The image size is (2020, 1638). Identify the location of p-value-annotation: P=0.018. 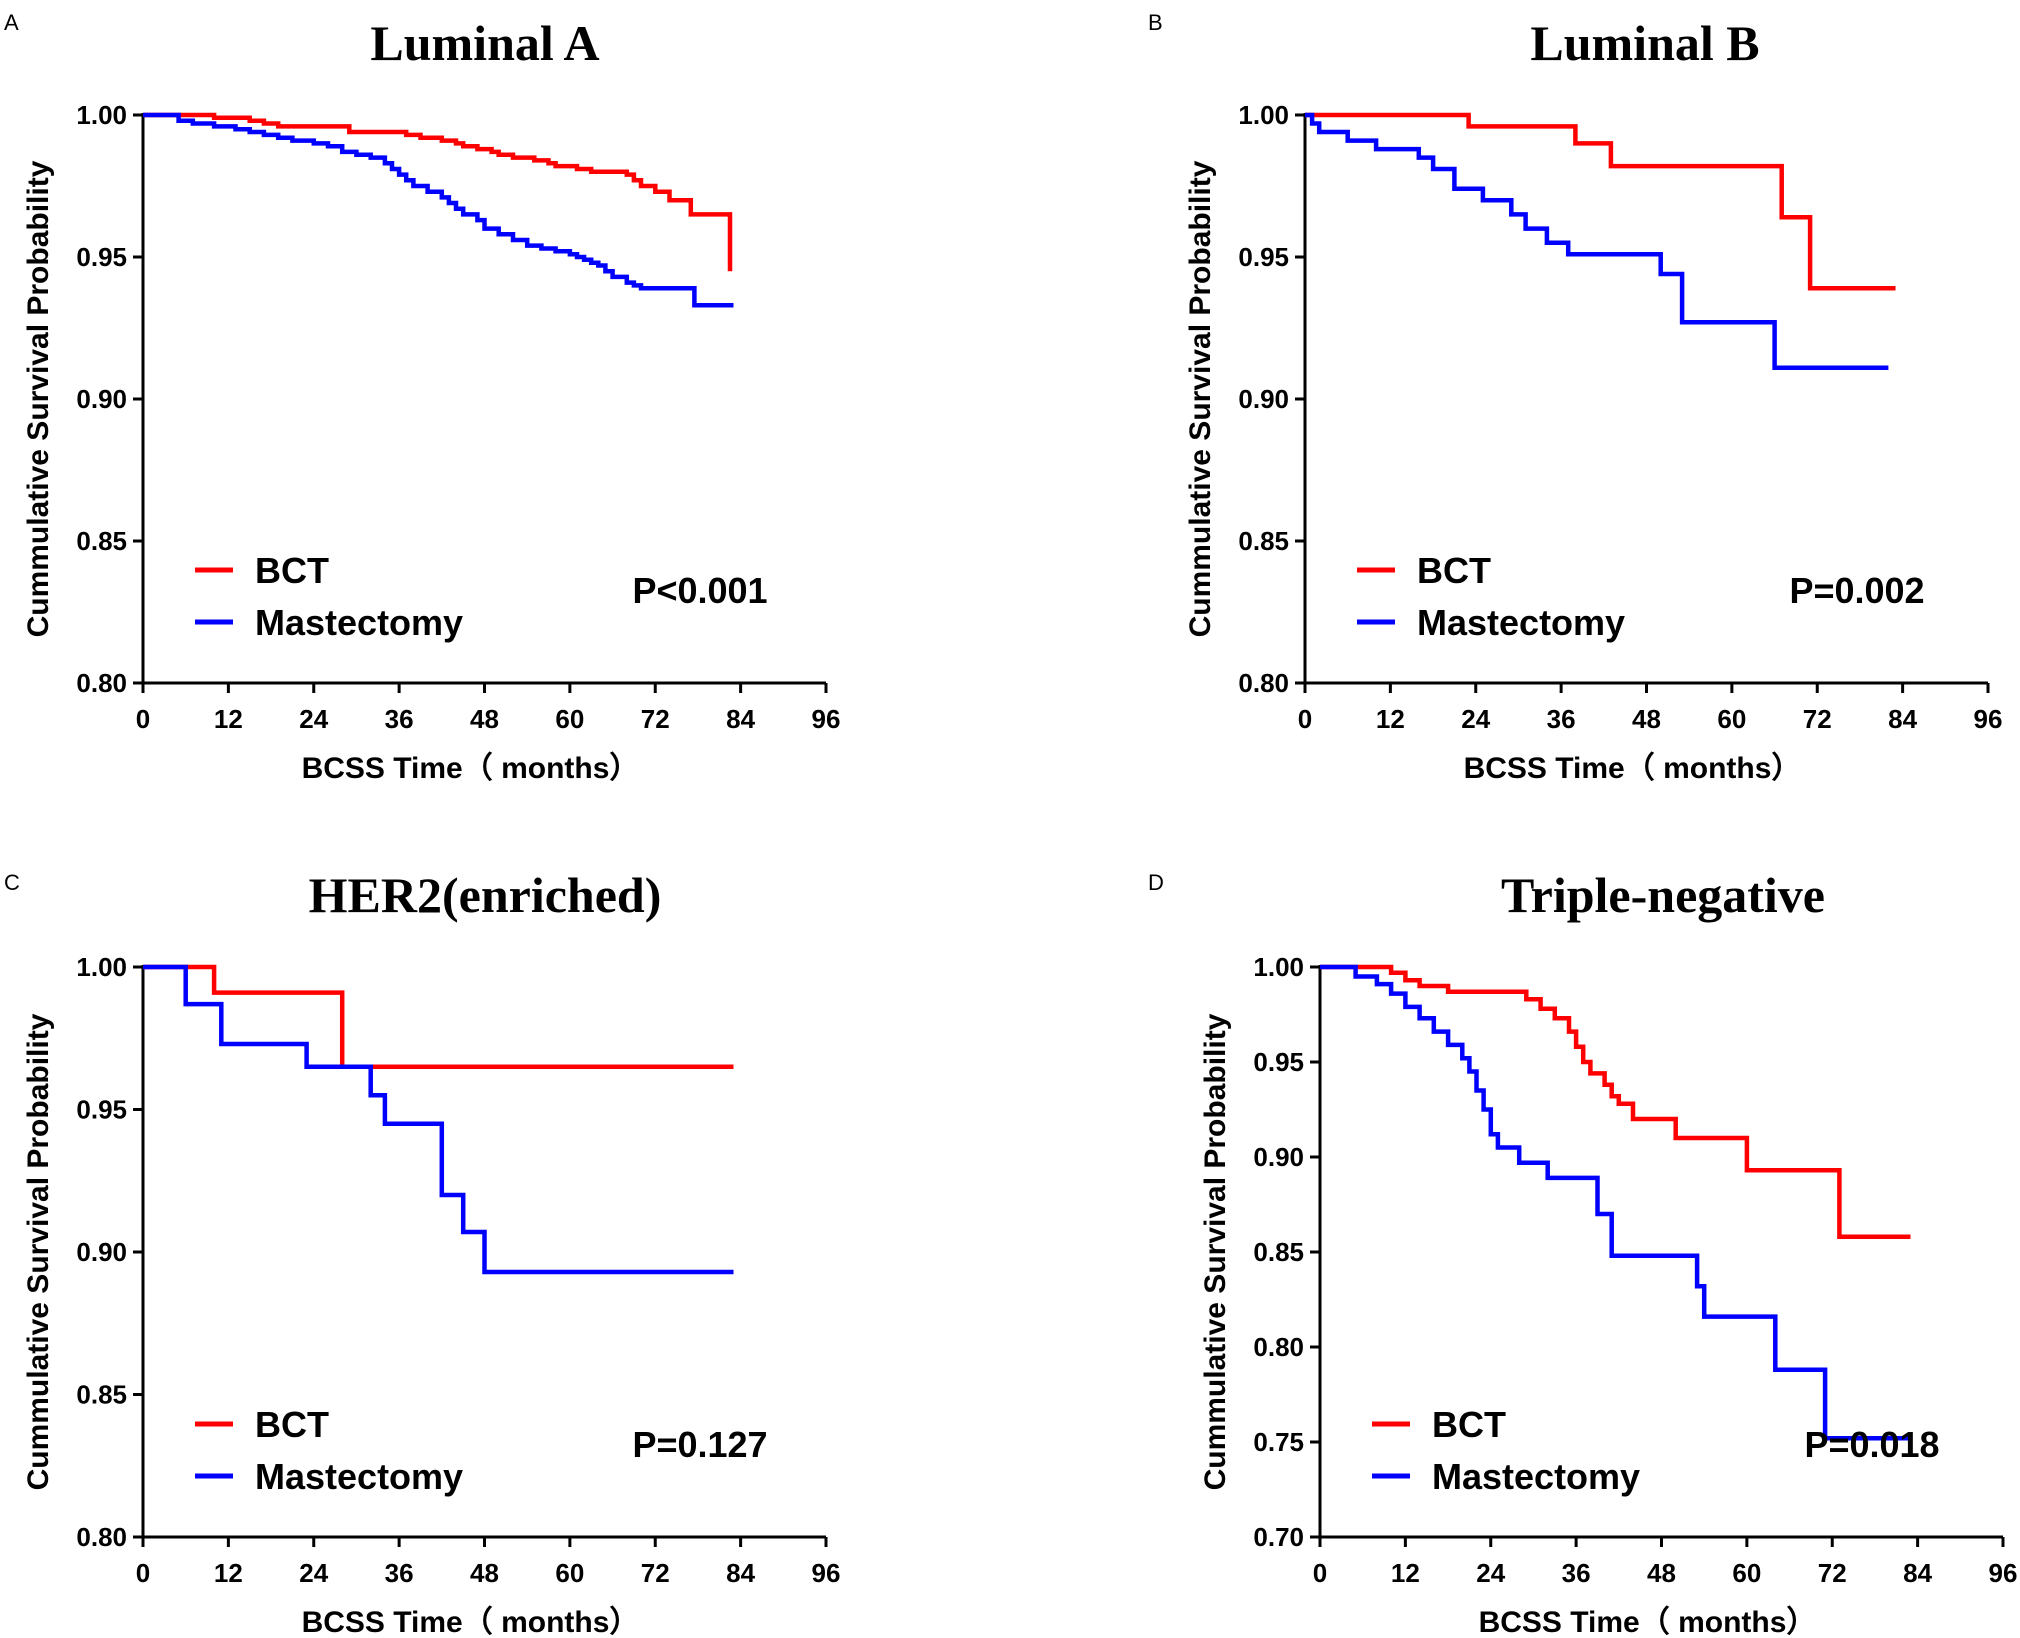
(1871, 1444).